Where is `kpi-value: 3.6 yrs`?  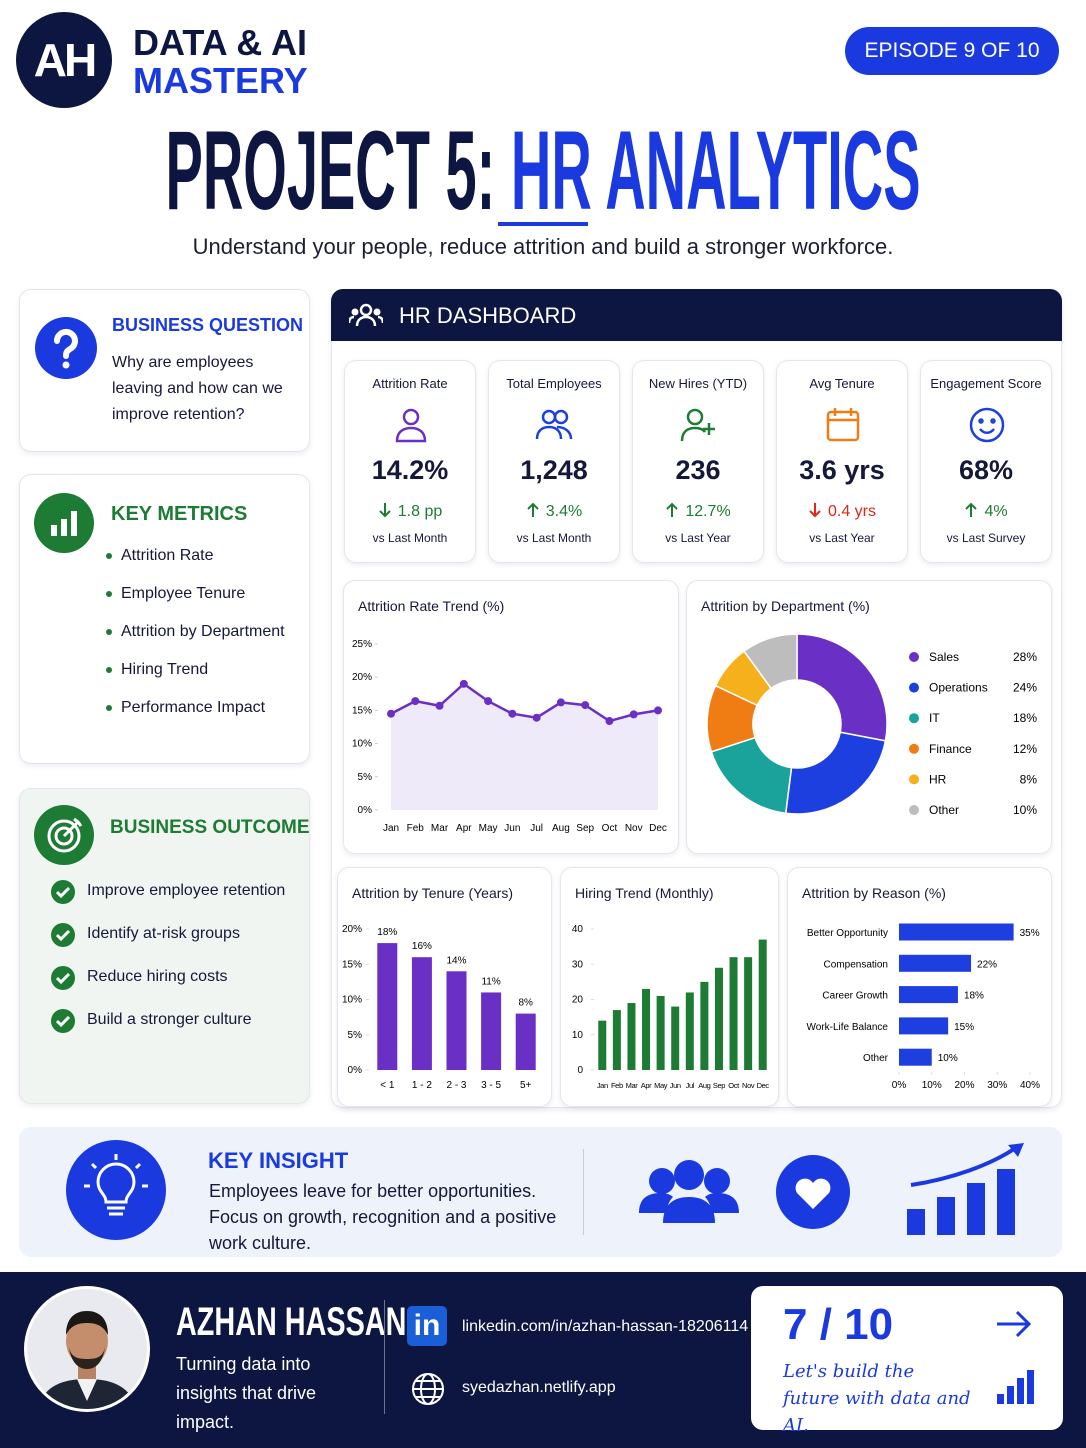
kpi-value: 3.6 yrs is located at coordinates (842, 470).